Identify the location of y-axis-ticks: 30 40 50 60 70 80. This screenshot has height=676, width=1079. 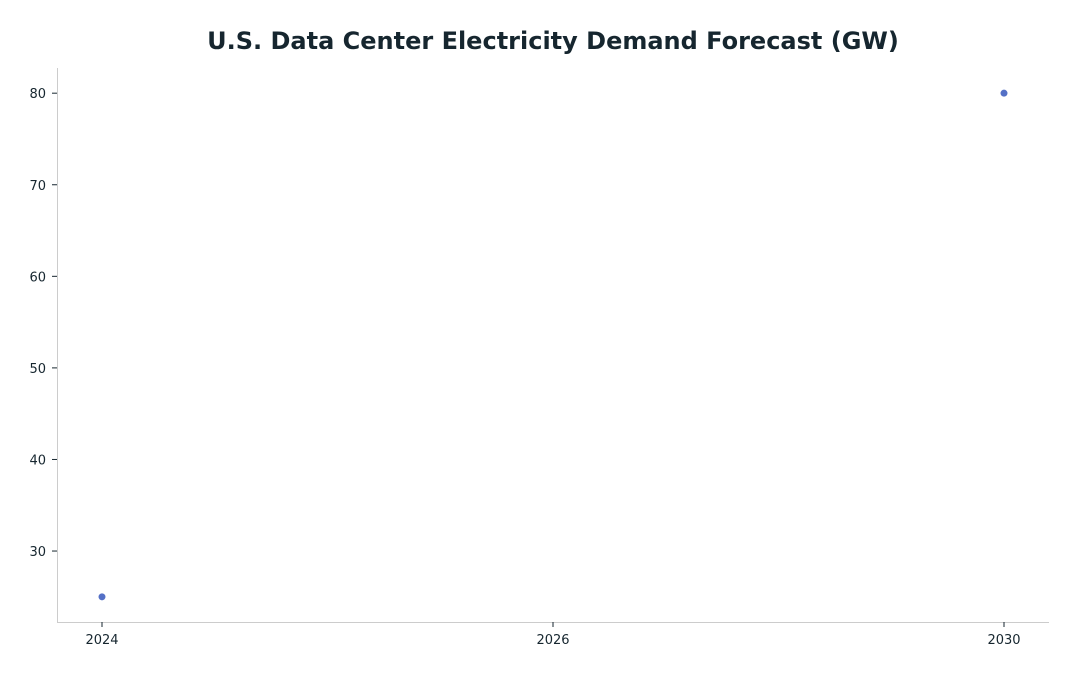
(43, 323).